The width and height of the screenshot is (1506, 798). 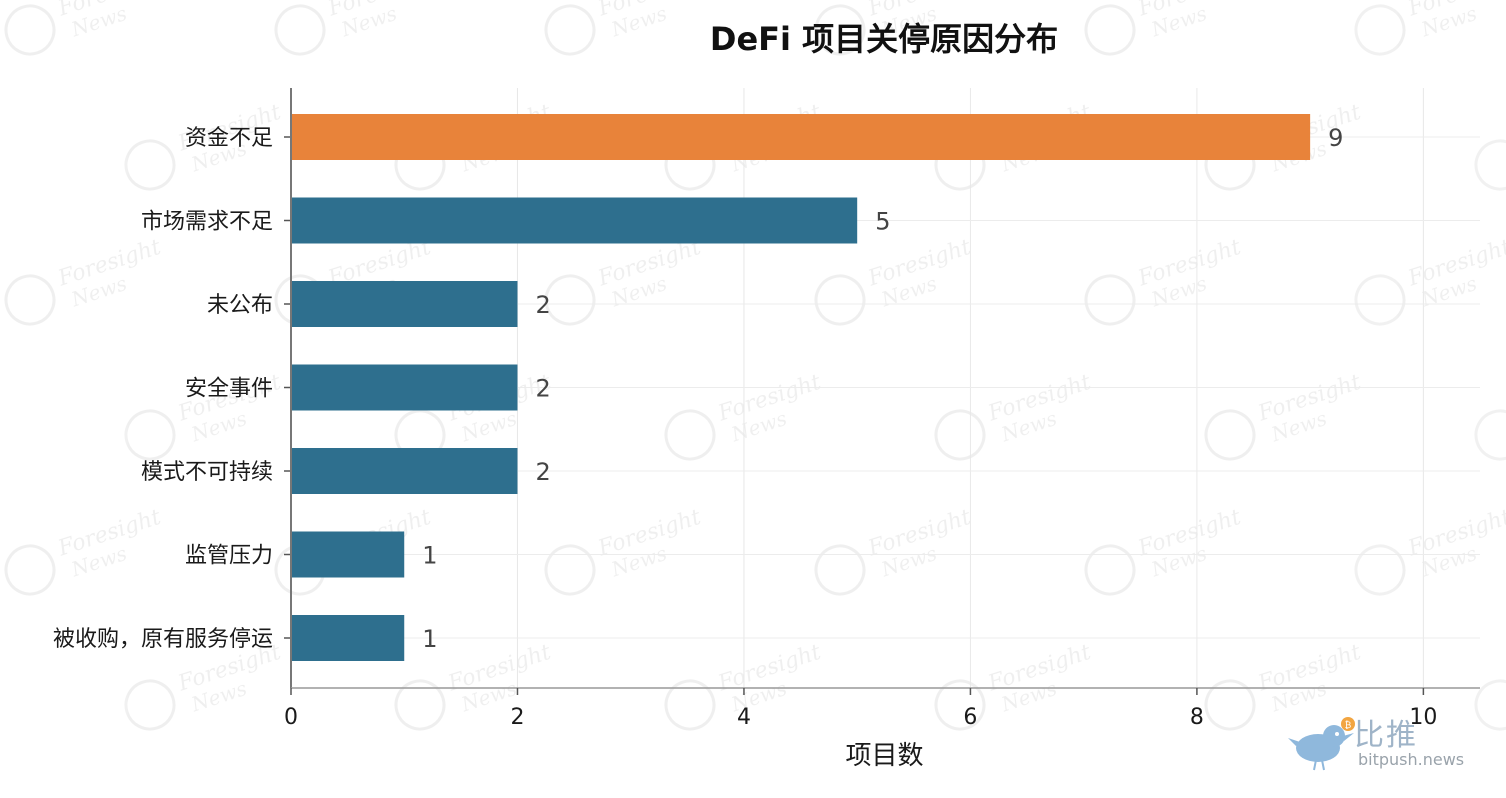 I want to click on bird-icon: ₿, so click(x=1321, y=744).